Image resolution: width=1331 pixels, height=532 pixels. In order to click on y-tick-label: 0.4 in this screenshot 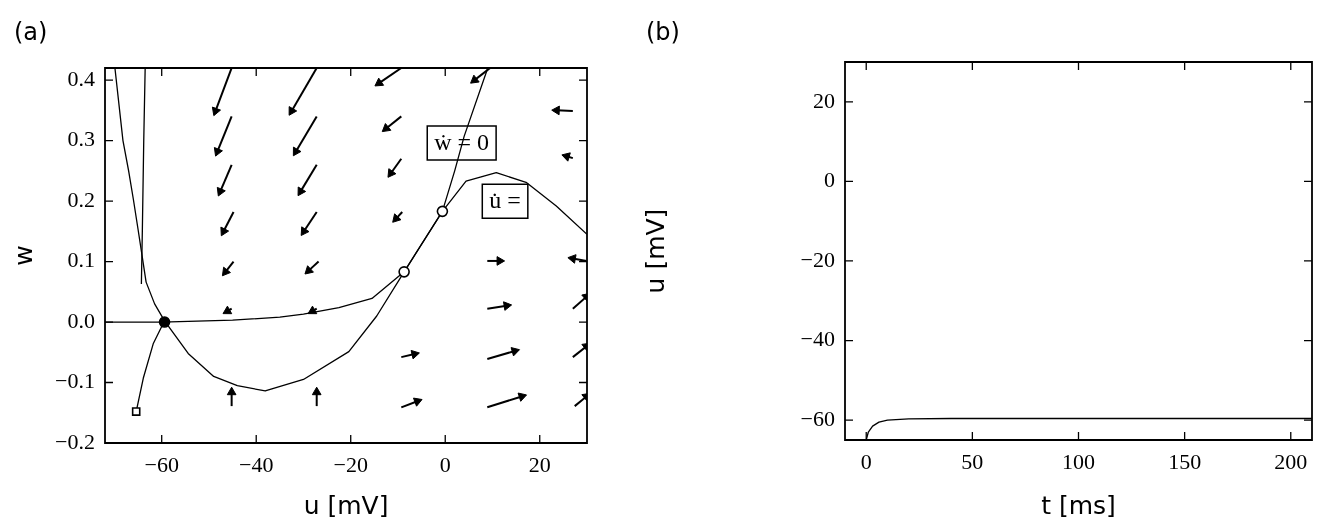, I will do `click(81, 78)`.